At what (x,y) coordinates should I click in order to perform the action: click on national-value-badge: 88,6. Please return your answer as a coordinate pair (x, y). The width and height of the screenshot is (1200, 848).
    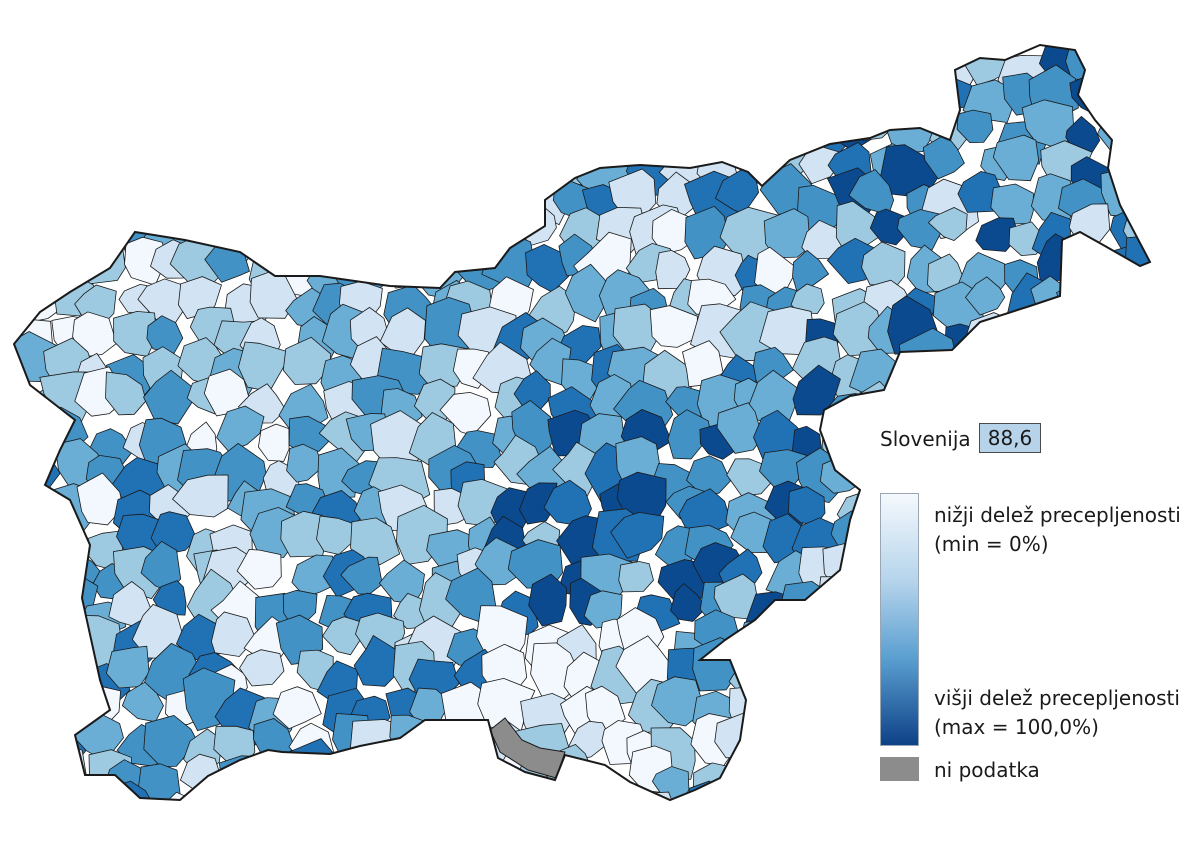
    Looking at the image, I should click on (1010, 438).